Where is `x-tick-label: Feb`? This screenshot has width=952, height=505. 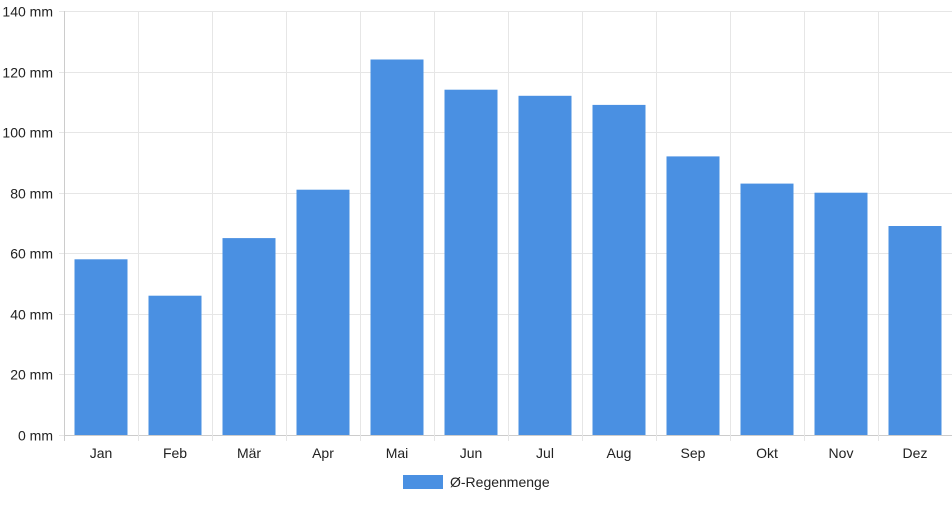
x-tick-label: Feb is located at coordinates (175, 453).